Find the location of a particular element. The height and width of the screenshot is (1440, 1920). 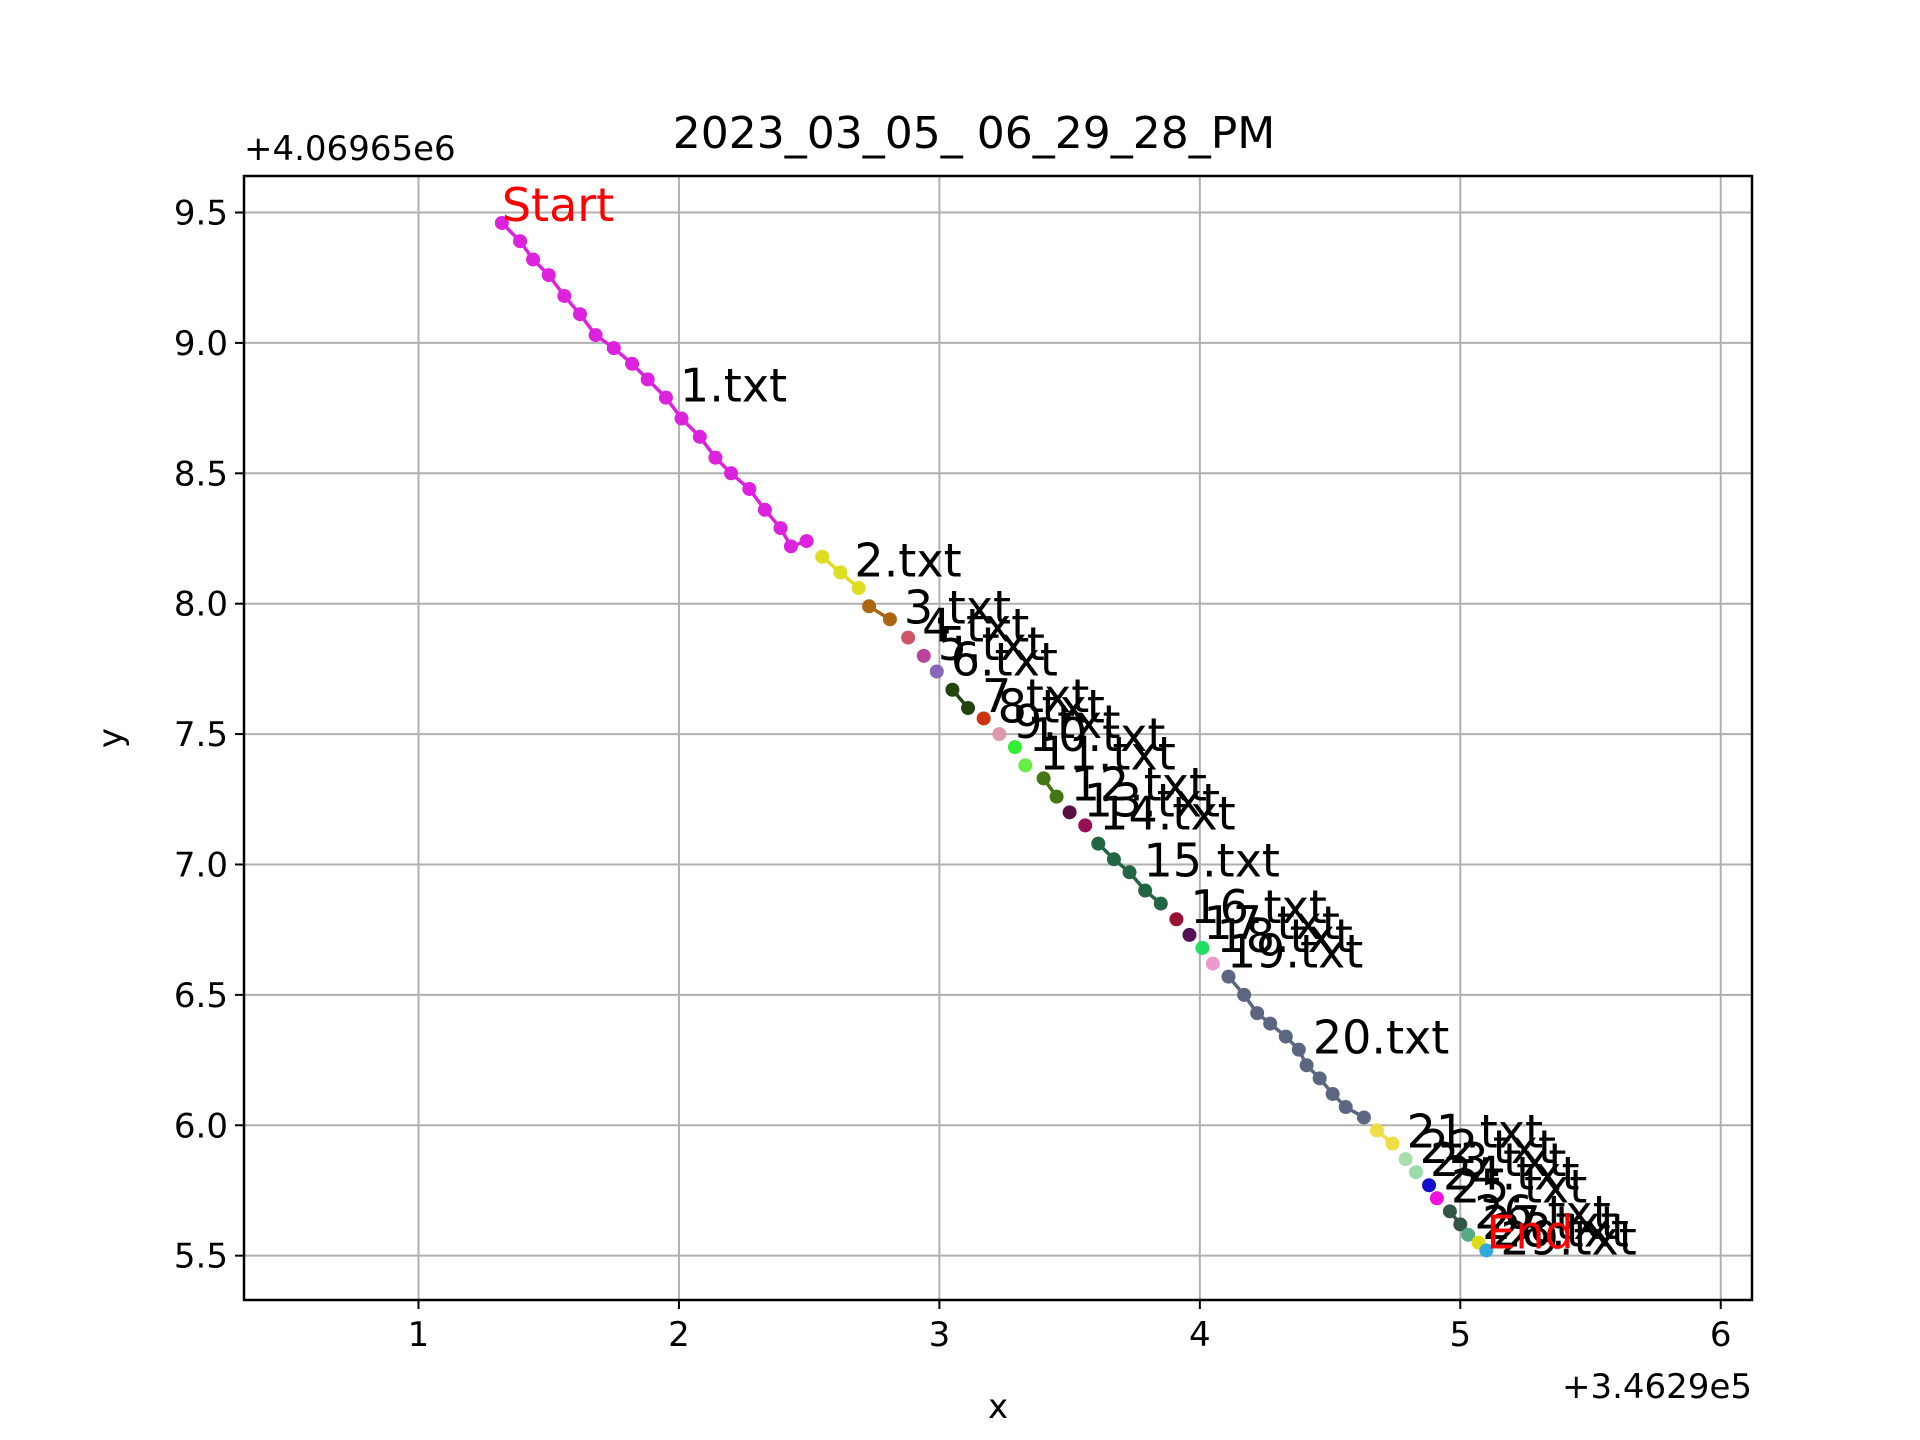

series-1-group is located at coordinates (654, 384).